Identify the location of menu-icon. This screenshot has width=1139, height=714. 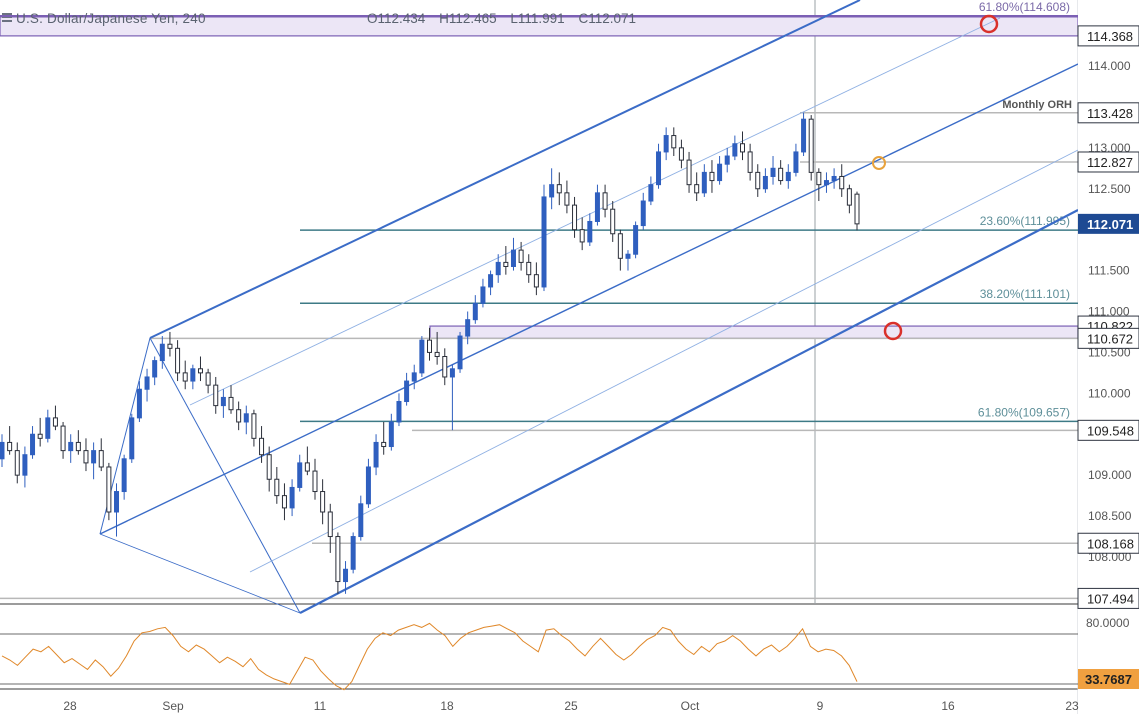
(7, 17).